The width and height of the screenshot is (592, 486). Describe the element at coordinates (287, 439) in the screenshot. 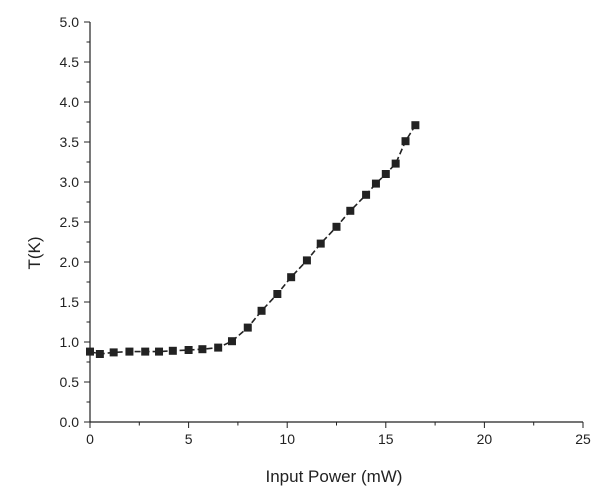

I see `x-tick-label: 10` at that location.